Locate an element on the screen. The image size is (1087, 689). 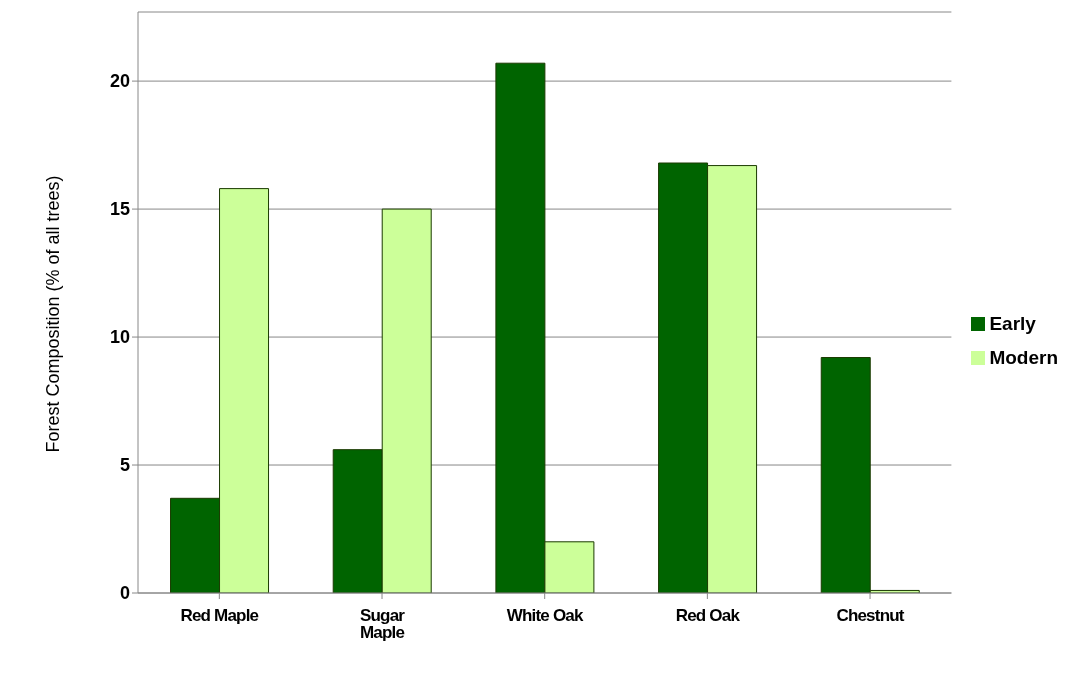
x-tick-label: Red Oak is located at coordinates (708, 616).